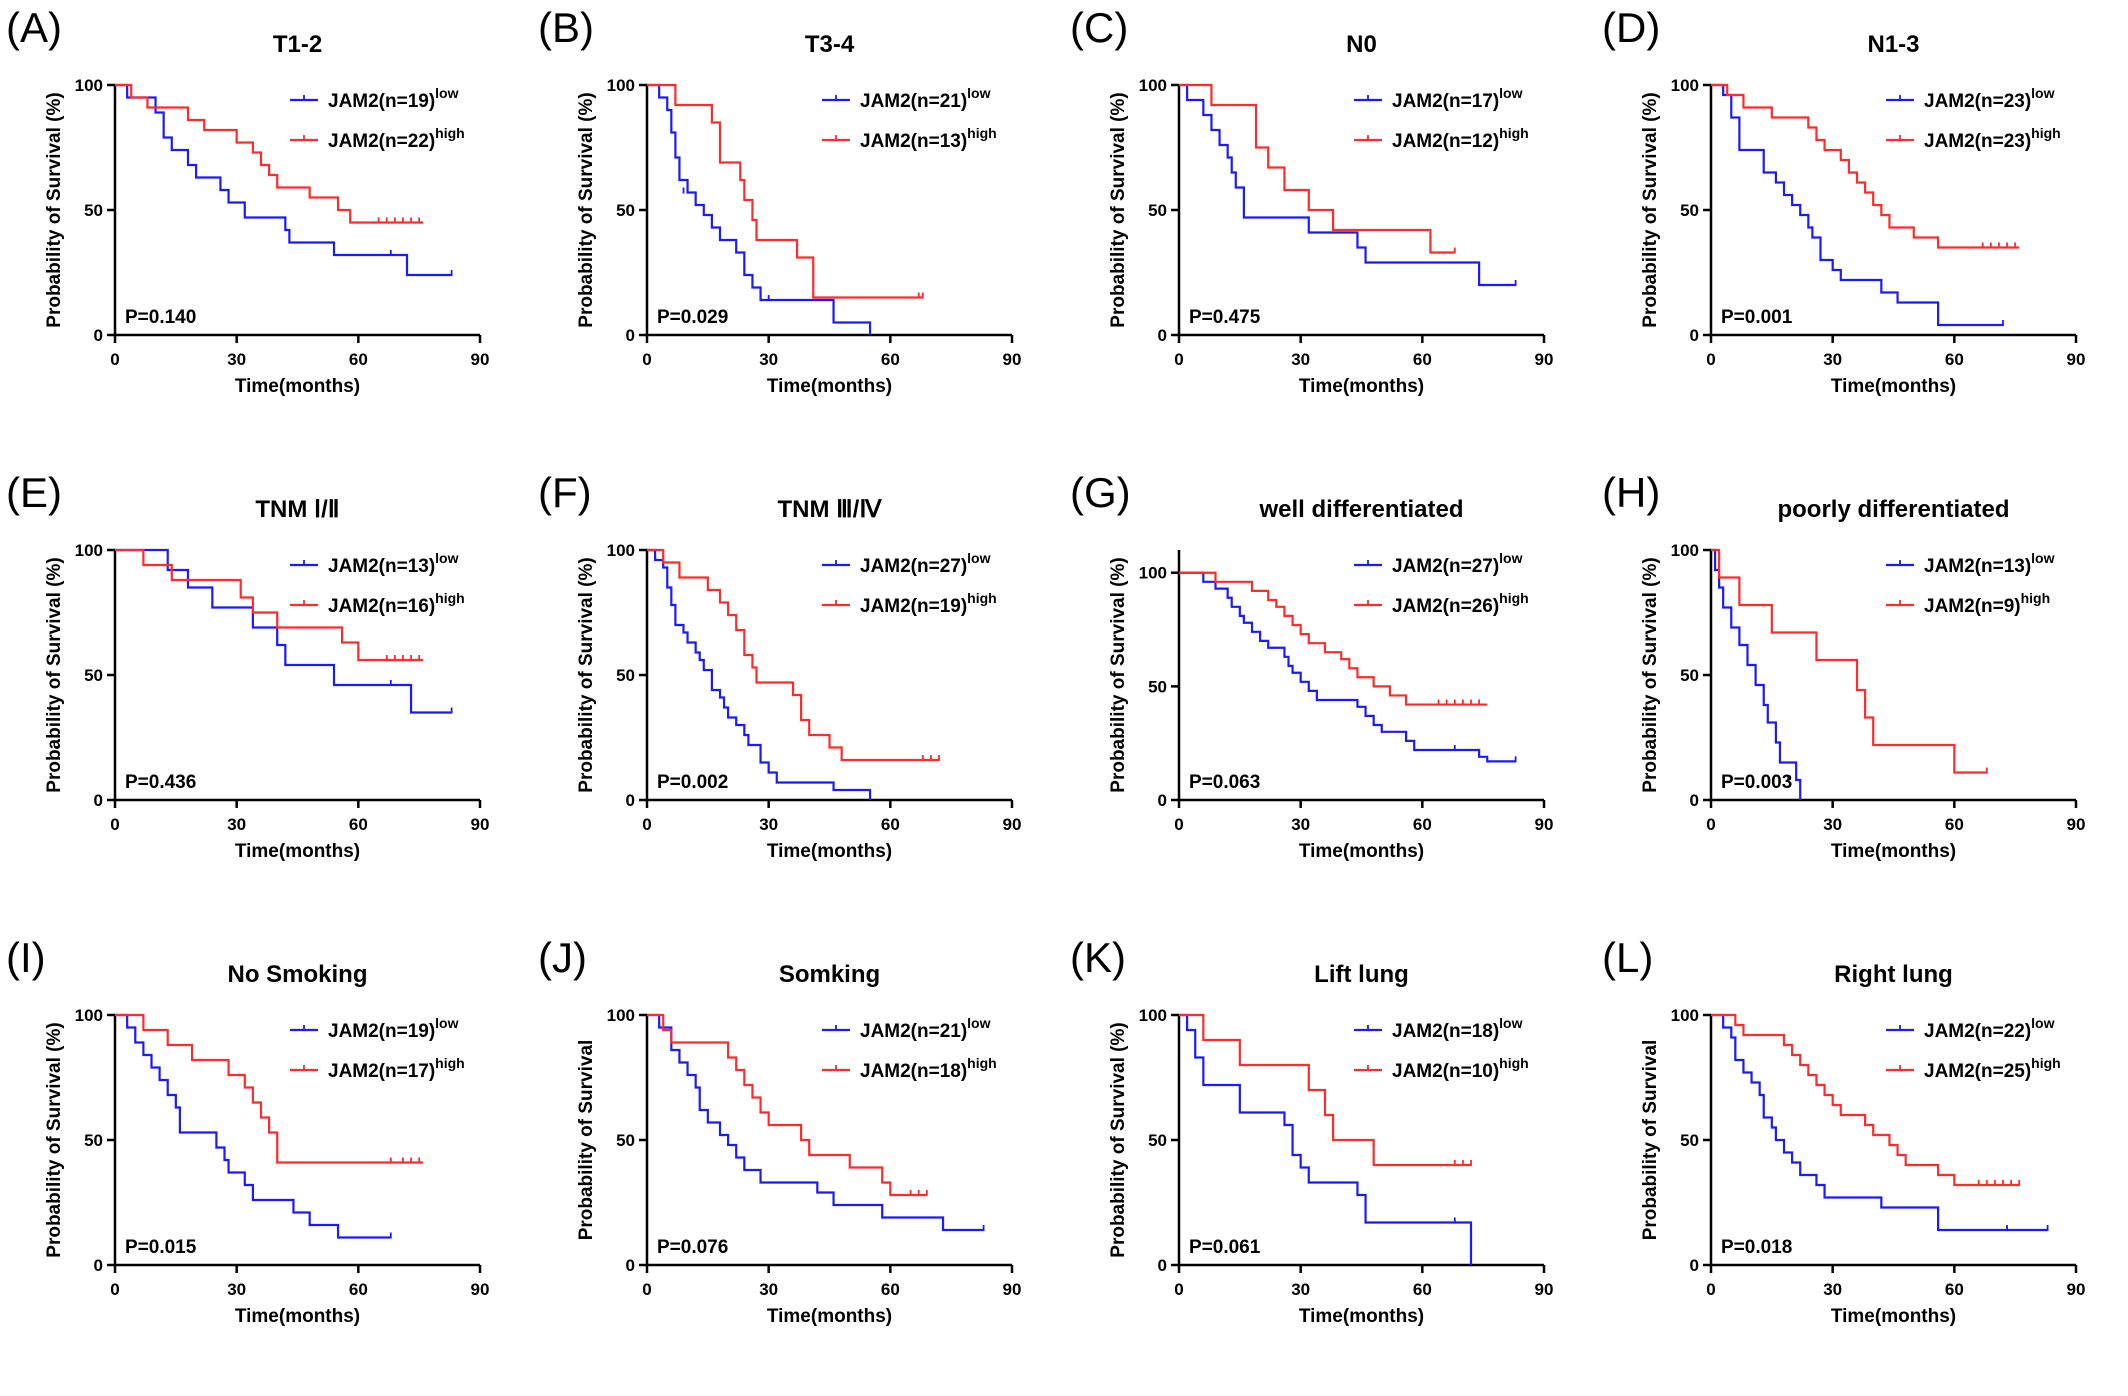 The width and height of the screenshot is (2128, 1396). I want to click on legend-label: JAM2(n=19)high, so click(928, 603).